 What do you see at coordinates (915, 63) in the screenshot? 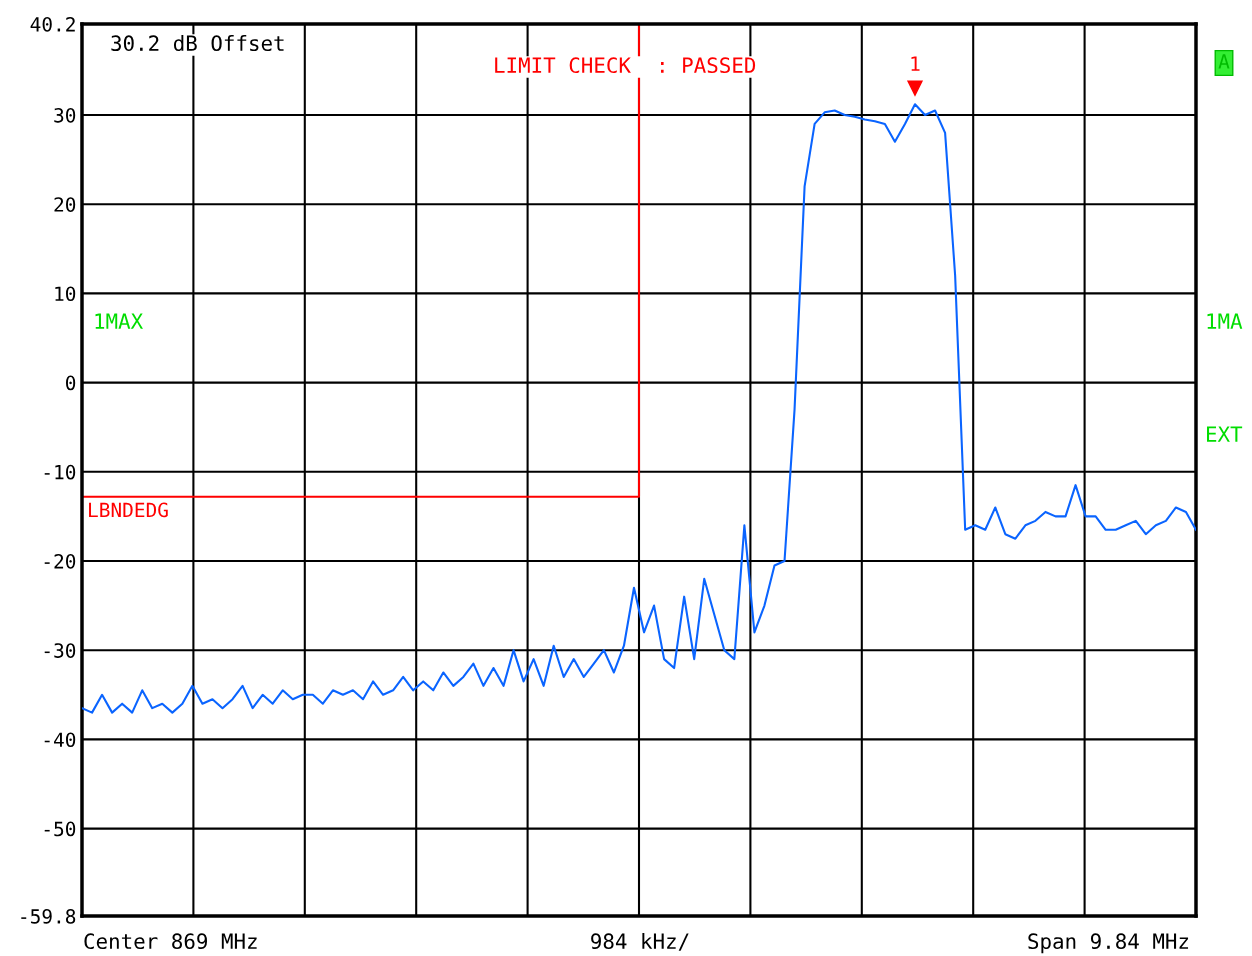
I see `annotation: 1` at bounding box center [915, 63].